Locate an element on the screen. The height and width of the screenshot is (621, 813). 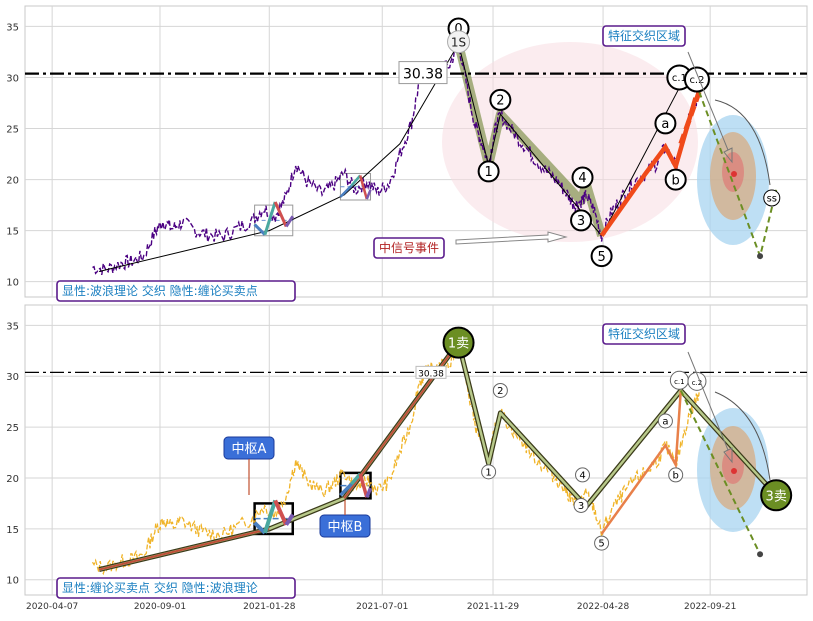
zone-stroke-bb1 is located at coordinates (356, 479).